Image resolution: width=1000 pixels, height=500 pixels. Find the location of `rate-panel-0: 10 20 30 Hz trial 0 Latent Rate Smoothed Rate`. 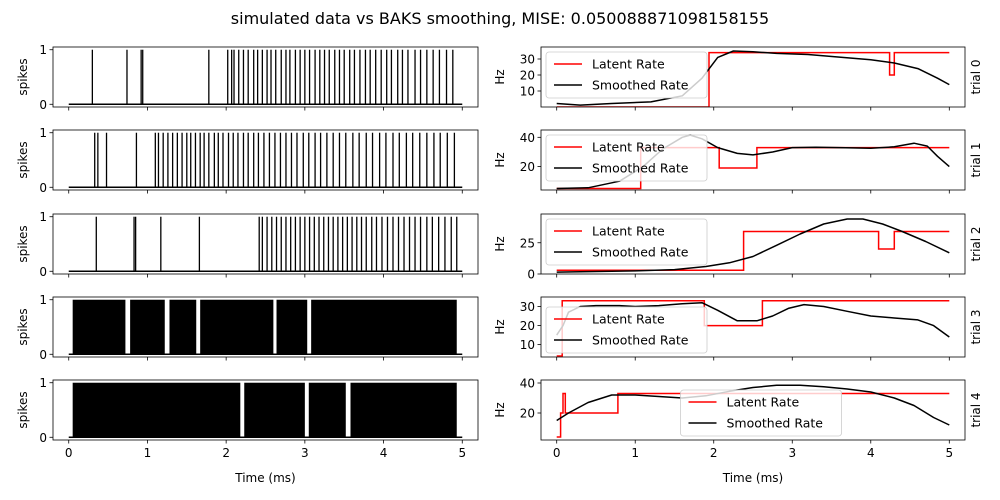

rate-panel-0: 10 20 30 Hz trial 0 Latent Rate Smoothed Rate is located at coordinates (738, 78).